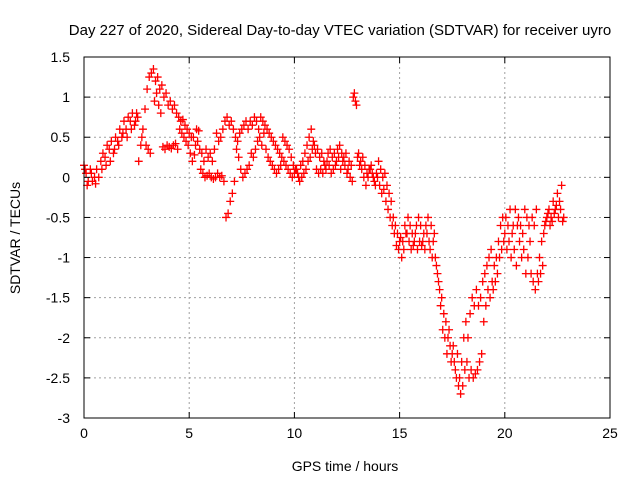 This screenshot has height=480, width=640. I want to click on x-tick-label: 20, so click(505, 433).